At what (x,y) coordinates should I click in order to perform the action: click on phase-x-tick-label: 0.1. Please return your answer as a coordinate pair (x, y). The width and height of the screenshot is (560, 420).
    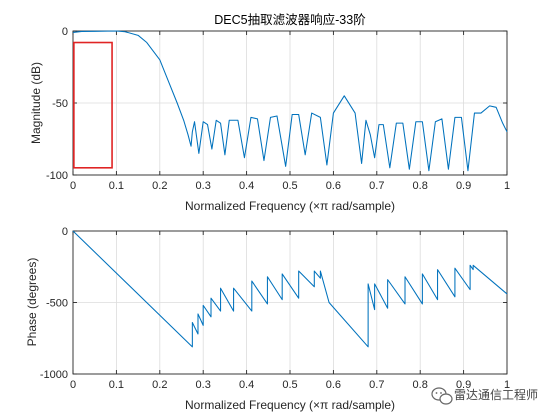
    Looking at the image, I should click on (116, 385).